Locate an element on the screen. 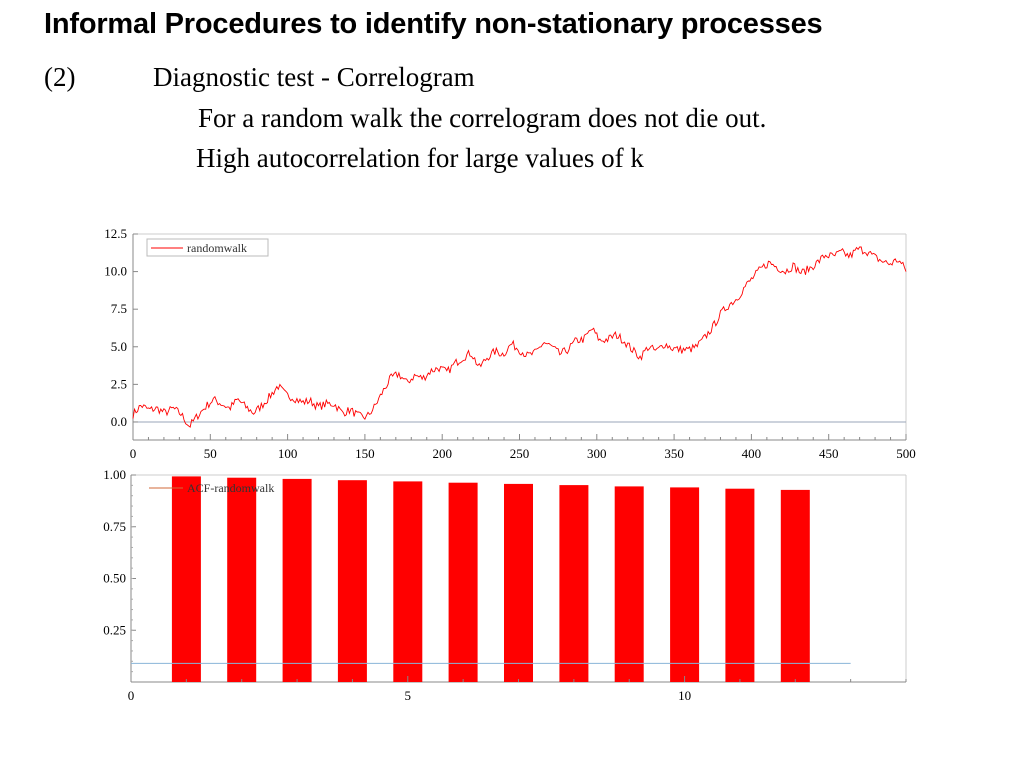 The width and height of the screenshot is (1024, 768). y-tick-label: 10.0 is located at coordinates (115, 271).